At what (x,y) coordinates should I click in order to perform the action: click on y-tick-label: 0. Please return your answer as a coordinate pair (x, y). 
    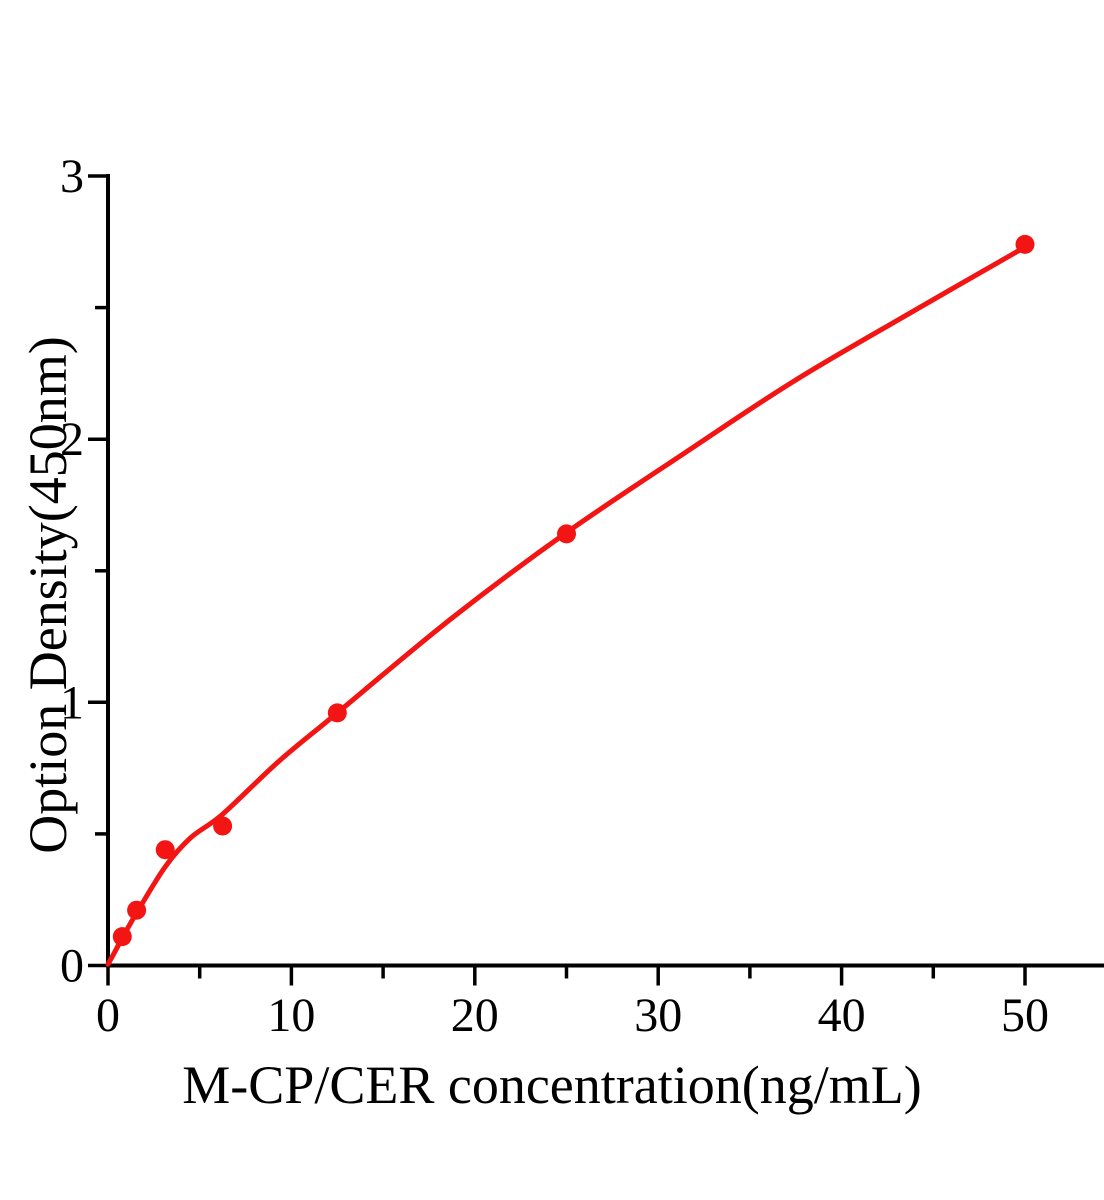
    Looking at the image, I should click on (72, 966).